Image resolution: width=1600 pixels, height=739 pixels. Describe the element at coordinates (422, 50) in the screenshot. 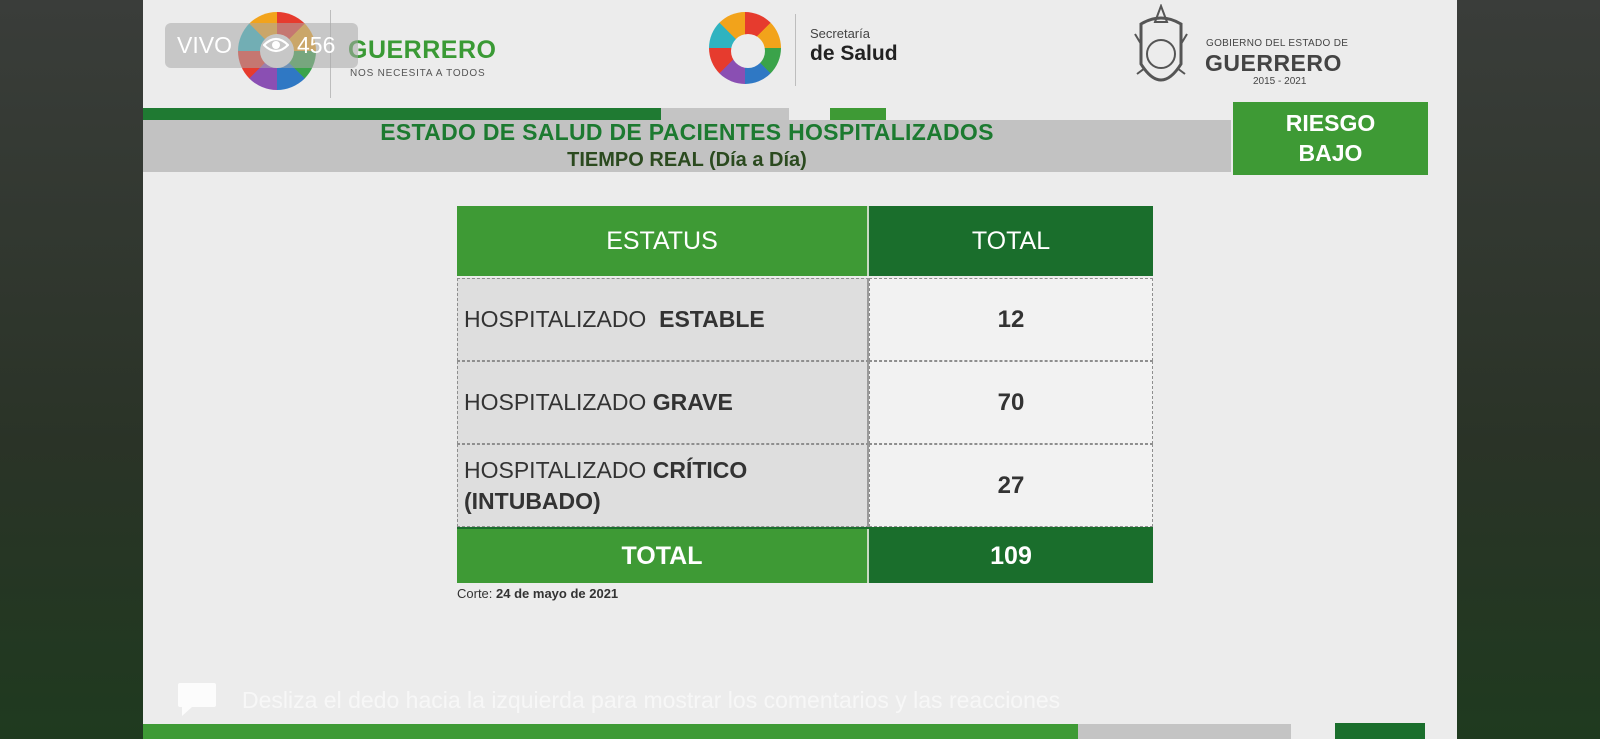

I see `logo-brand: GUERRERO` at that location.